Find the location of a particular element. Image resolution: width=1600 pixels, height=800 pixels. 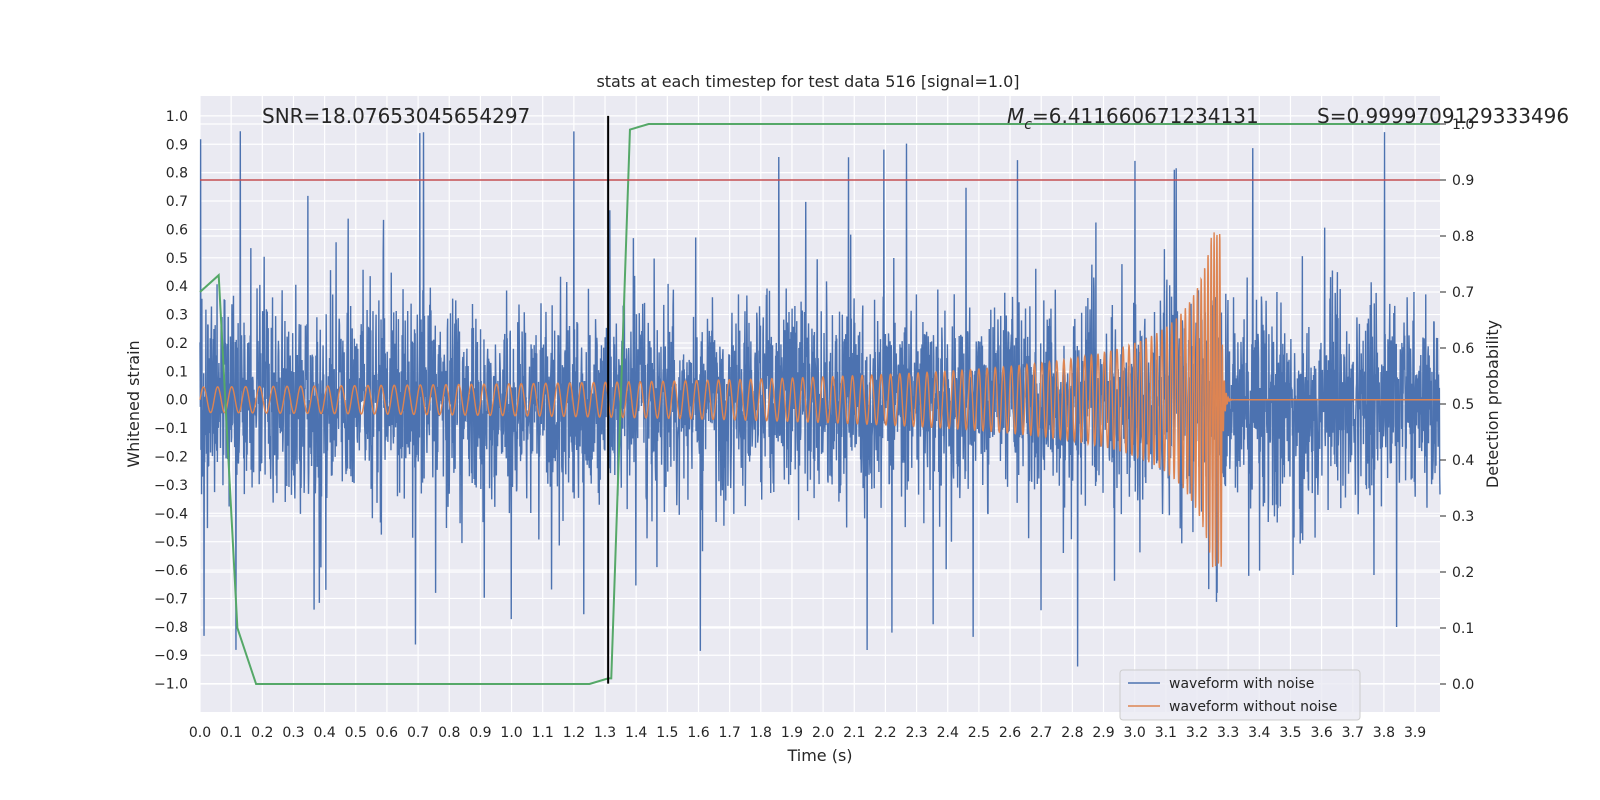

y-tick-label: −0.2 is located at coordinates (171, 458).